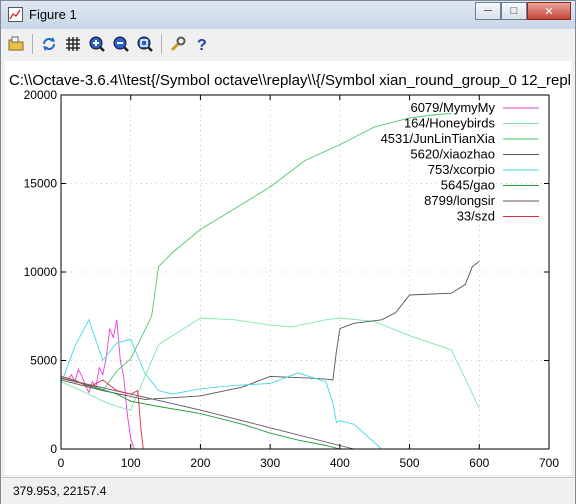  I want to click on legend-label: 753/xcorpio, so click(461, 169).